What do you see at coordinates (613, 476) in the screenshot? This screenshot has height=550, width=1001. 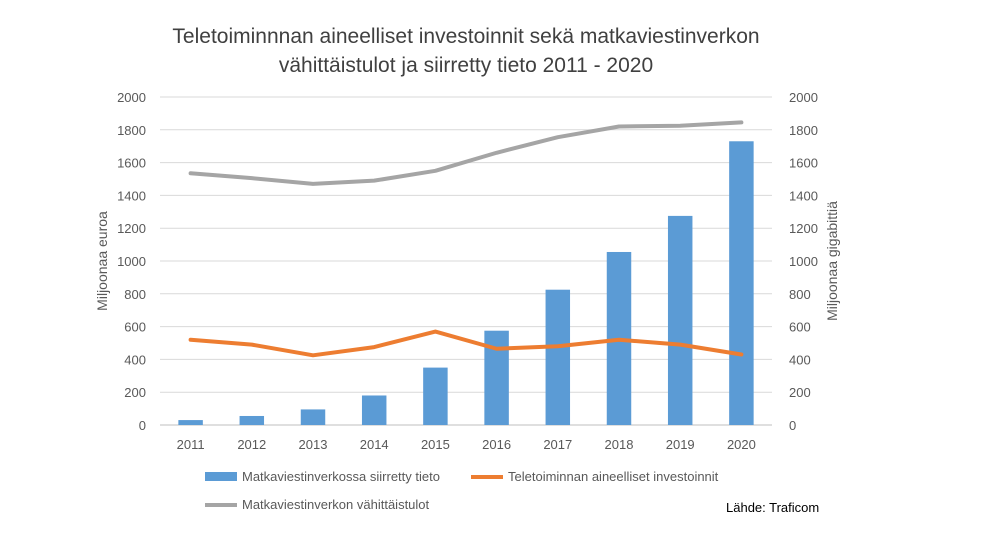 I see `legend-label-investments: Teletoiminnan aineelliset investoinnit` at bounding box center [613, 476].